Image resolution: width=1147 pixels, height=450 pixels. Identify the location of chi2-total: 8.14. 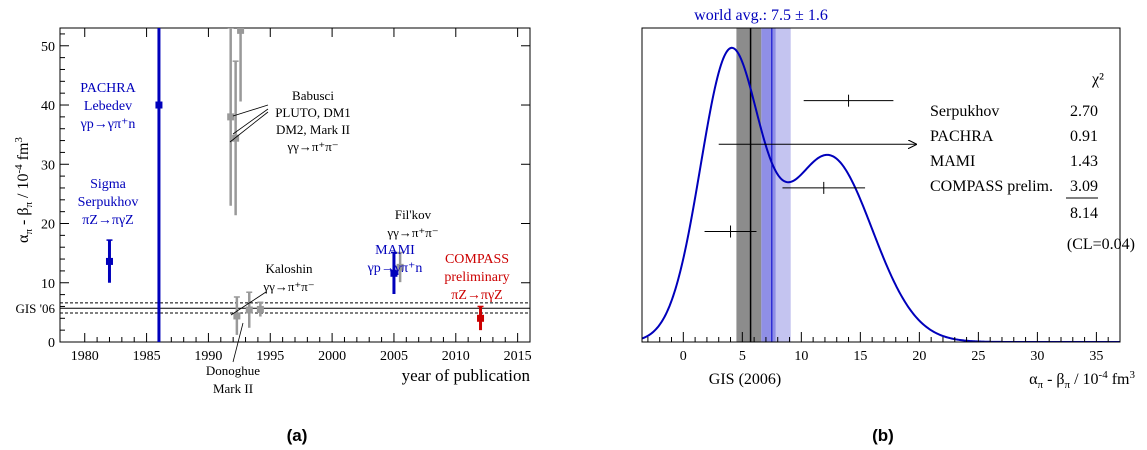
(1084, 213).